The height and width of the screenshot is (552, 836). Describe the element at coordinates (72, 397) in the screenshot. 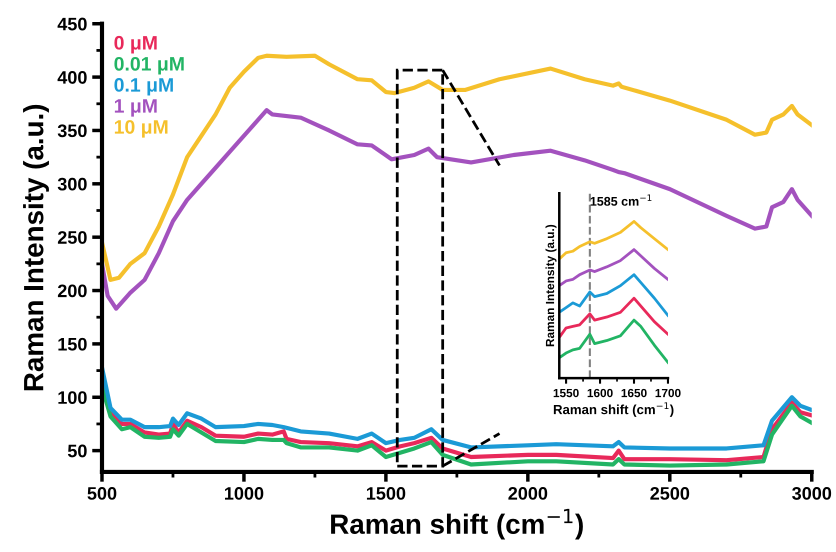

I see `y-tick-label: 100` at that location.